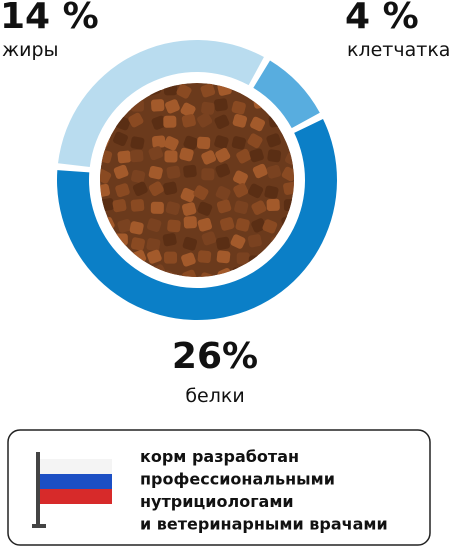  What do you see at coordinates (30, 50) in the screenshot?
I see `category-label: жиры` at bounding box center [30, 50].